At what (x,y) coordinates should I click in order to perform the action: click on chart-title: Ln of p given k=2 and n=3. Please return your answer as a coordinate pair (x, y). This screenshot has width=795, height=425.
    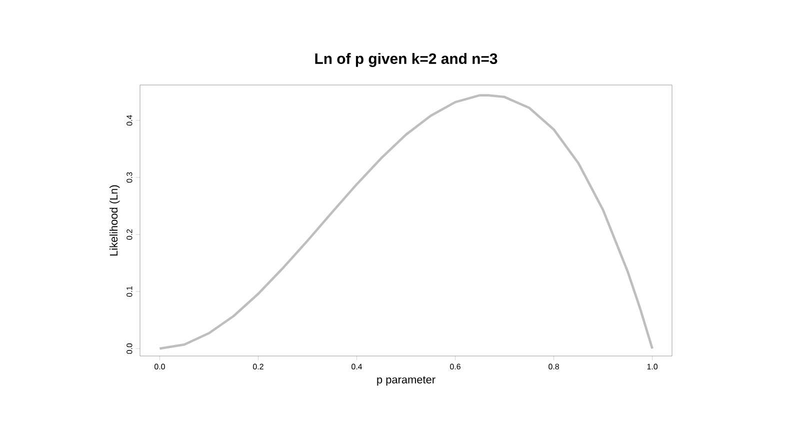
    Looking at the image, I should click on (406, 60).